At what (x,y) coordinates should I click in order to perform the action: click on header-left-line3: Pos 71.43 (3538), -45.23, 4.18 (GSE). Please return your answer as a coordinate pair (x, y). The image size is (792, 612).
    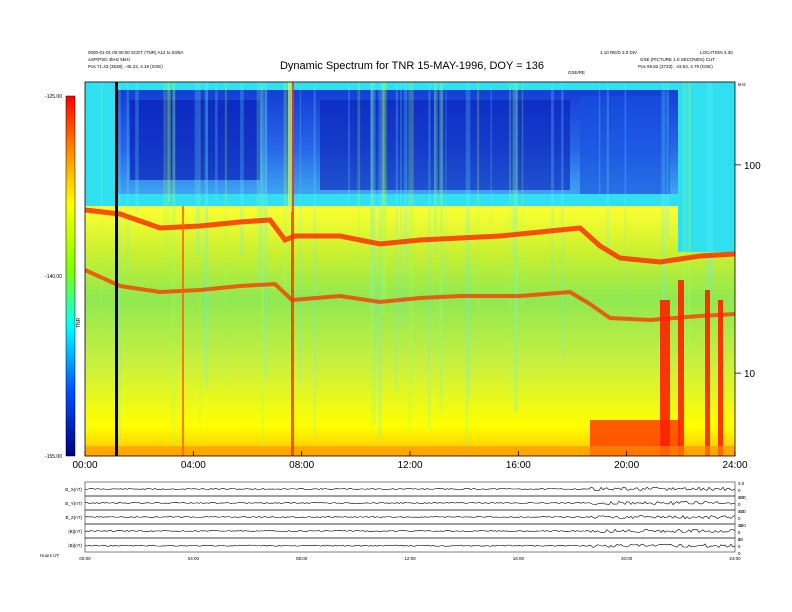
    Looking at the image, I should click on (125, 66).